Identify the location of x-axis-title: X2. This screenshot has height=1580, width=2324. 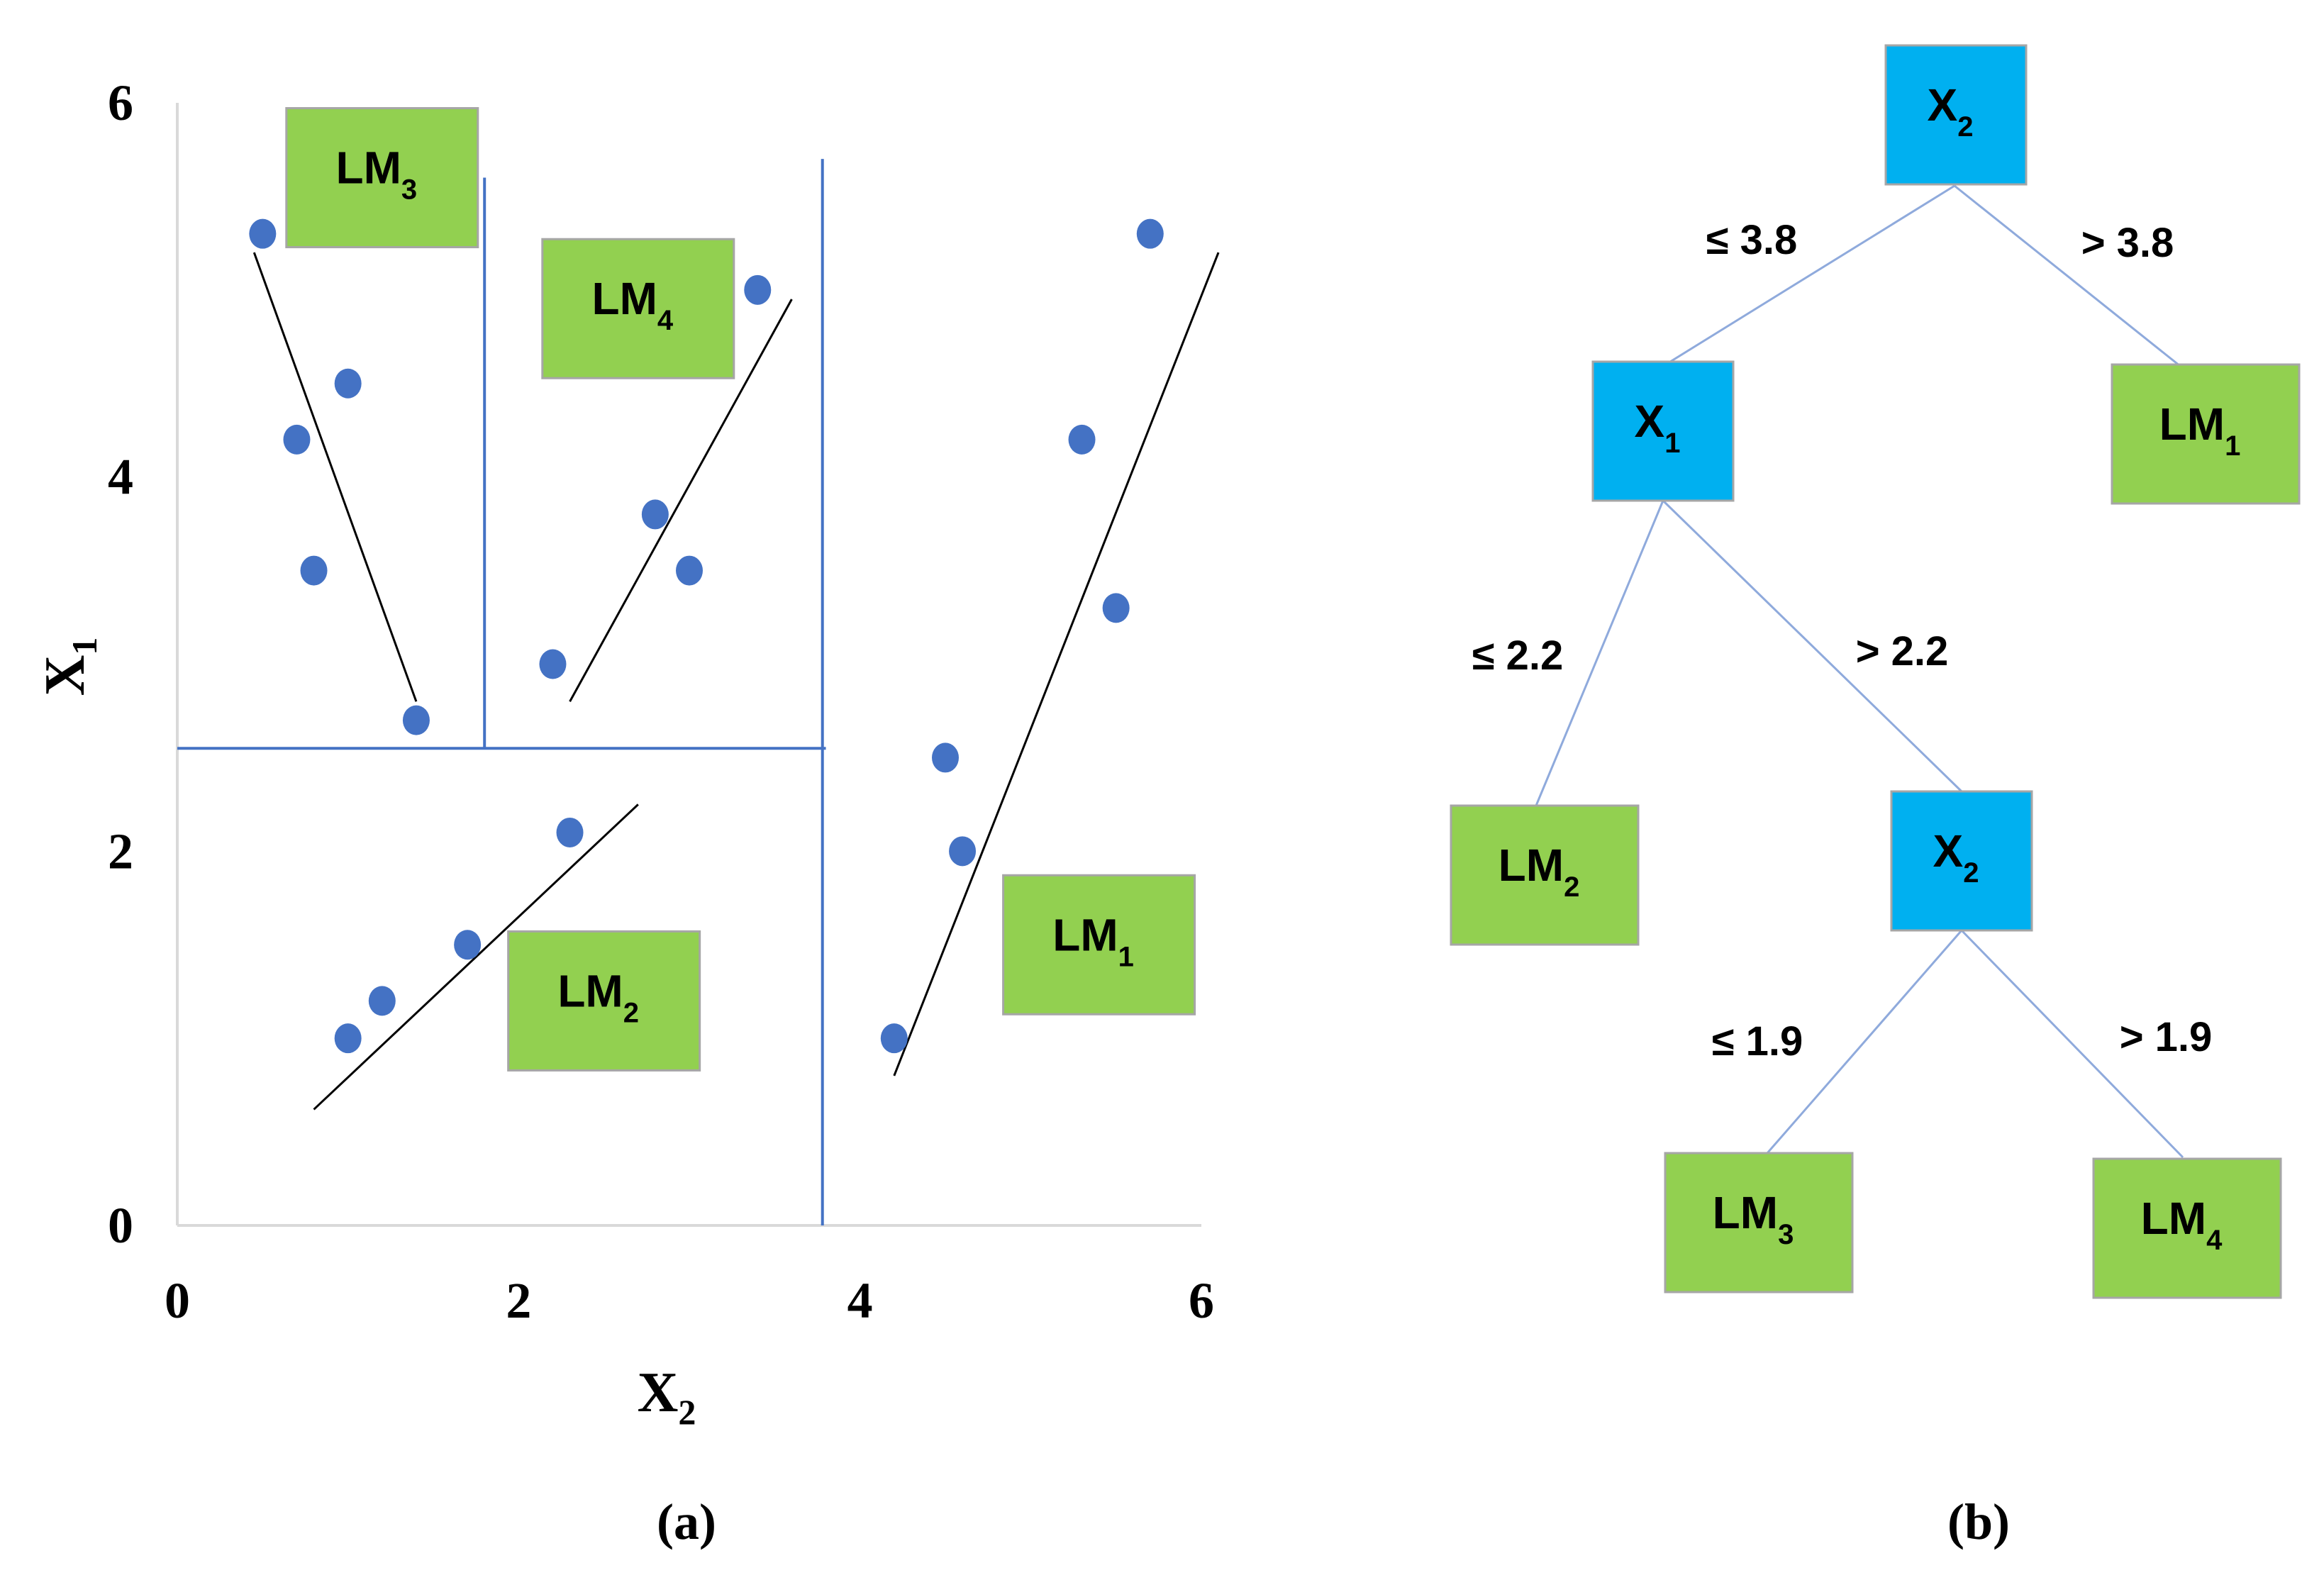
(667, 1397).